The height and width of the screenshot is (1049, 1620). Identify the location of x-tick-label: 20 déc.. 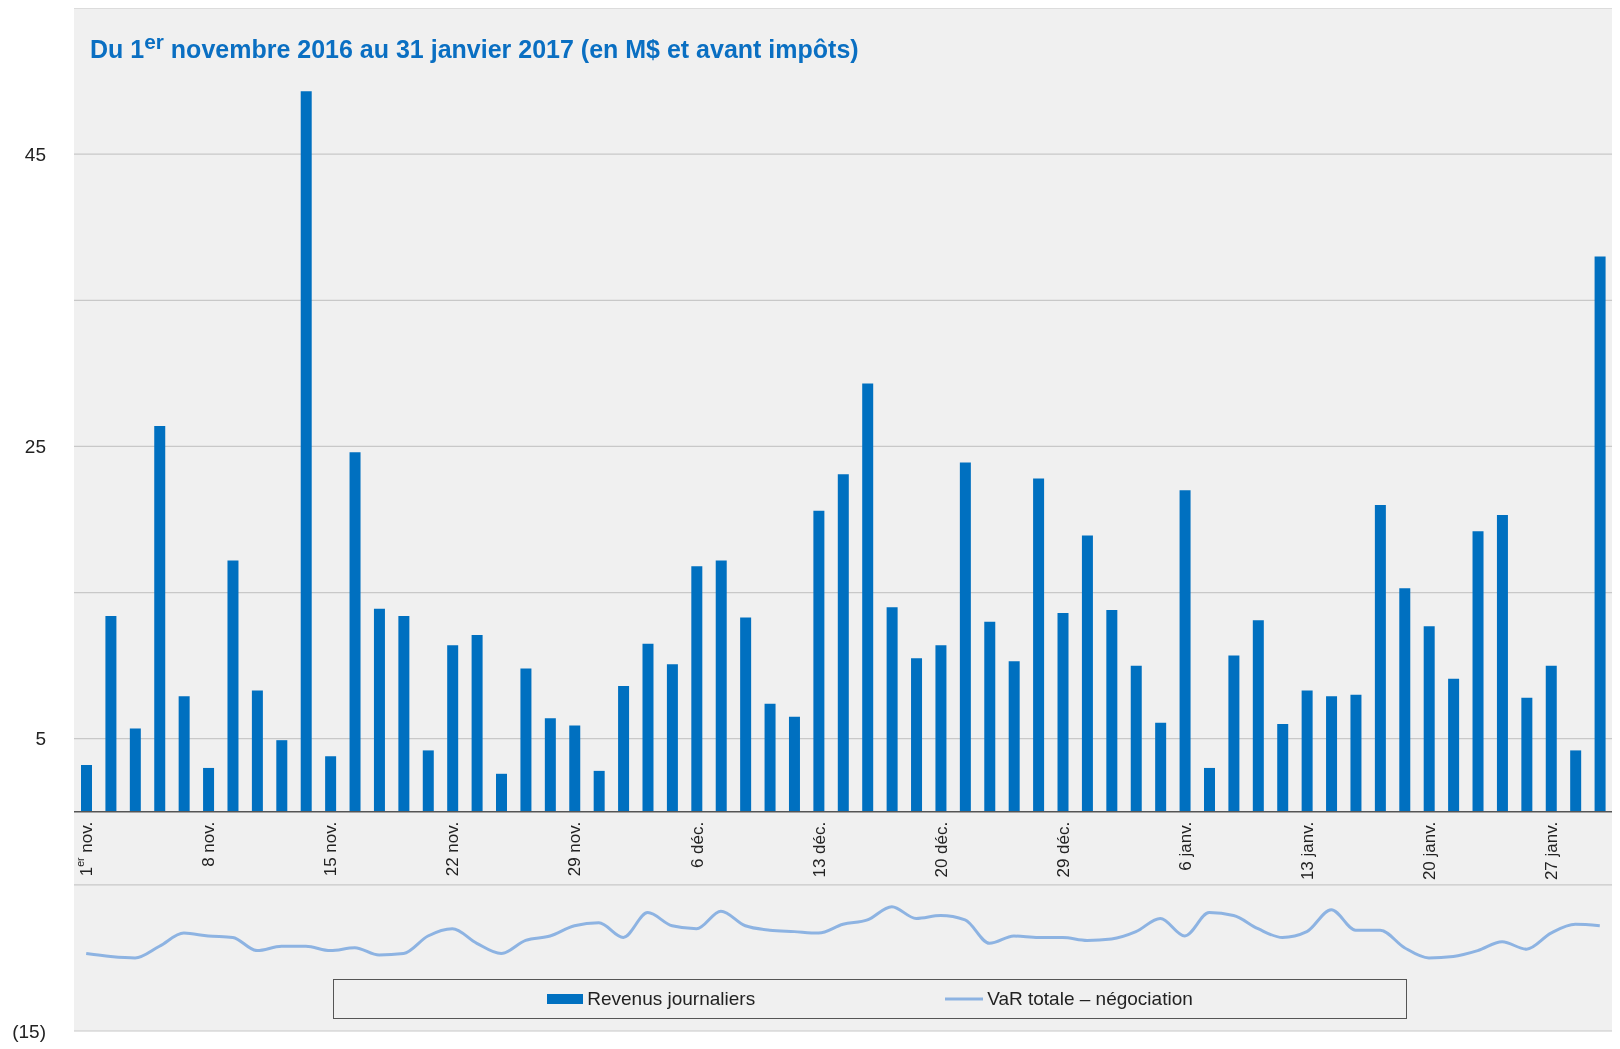
(941, 849).